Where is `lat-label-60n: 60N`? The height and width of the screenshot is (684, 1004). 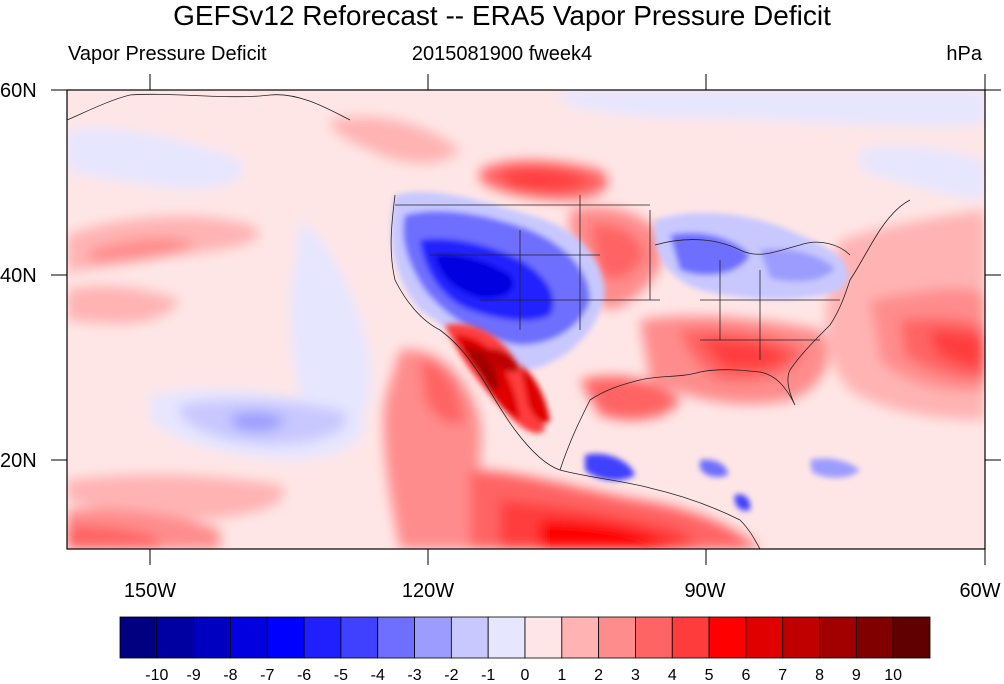 lat-label-60n: 60N is located at coordinates (18, 91).